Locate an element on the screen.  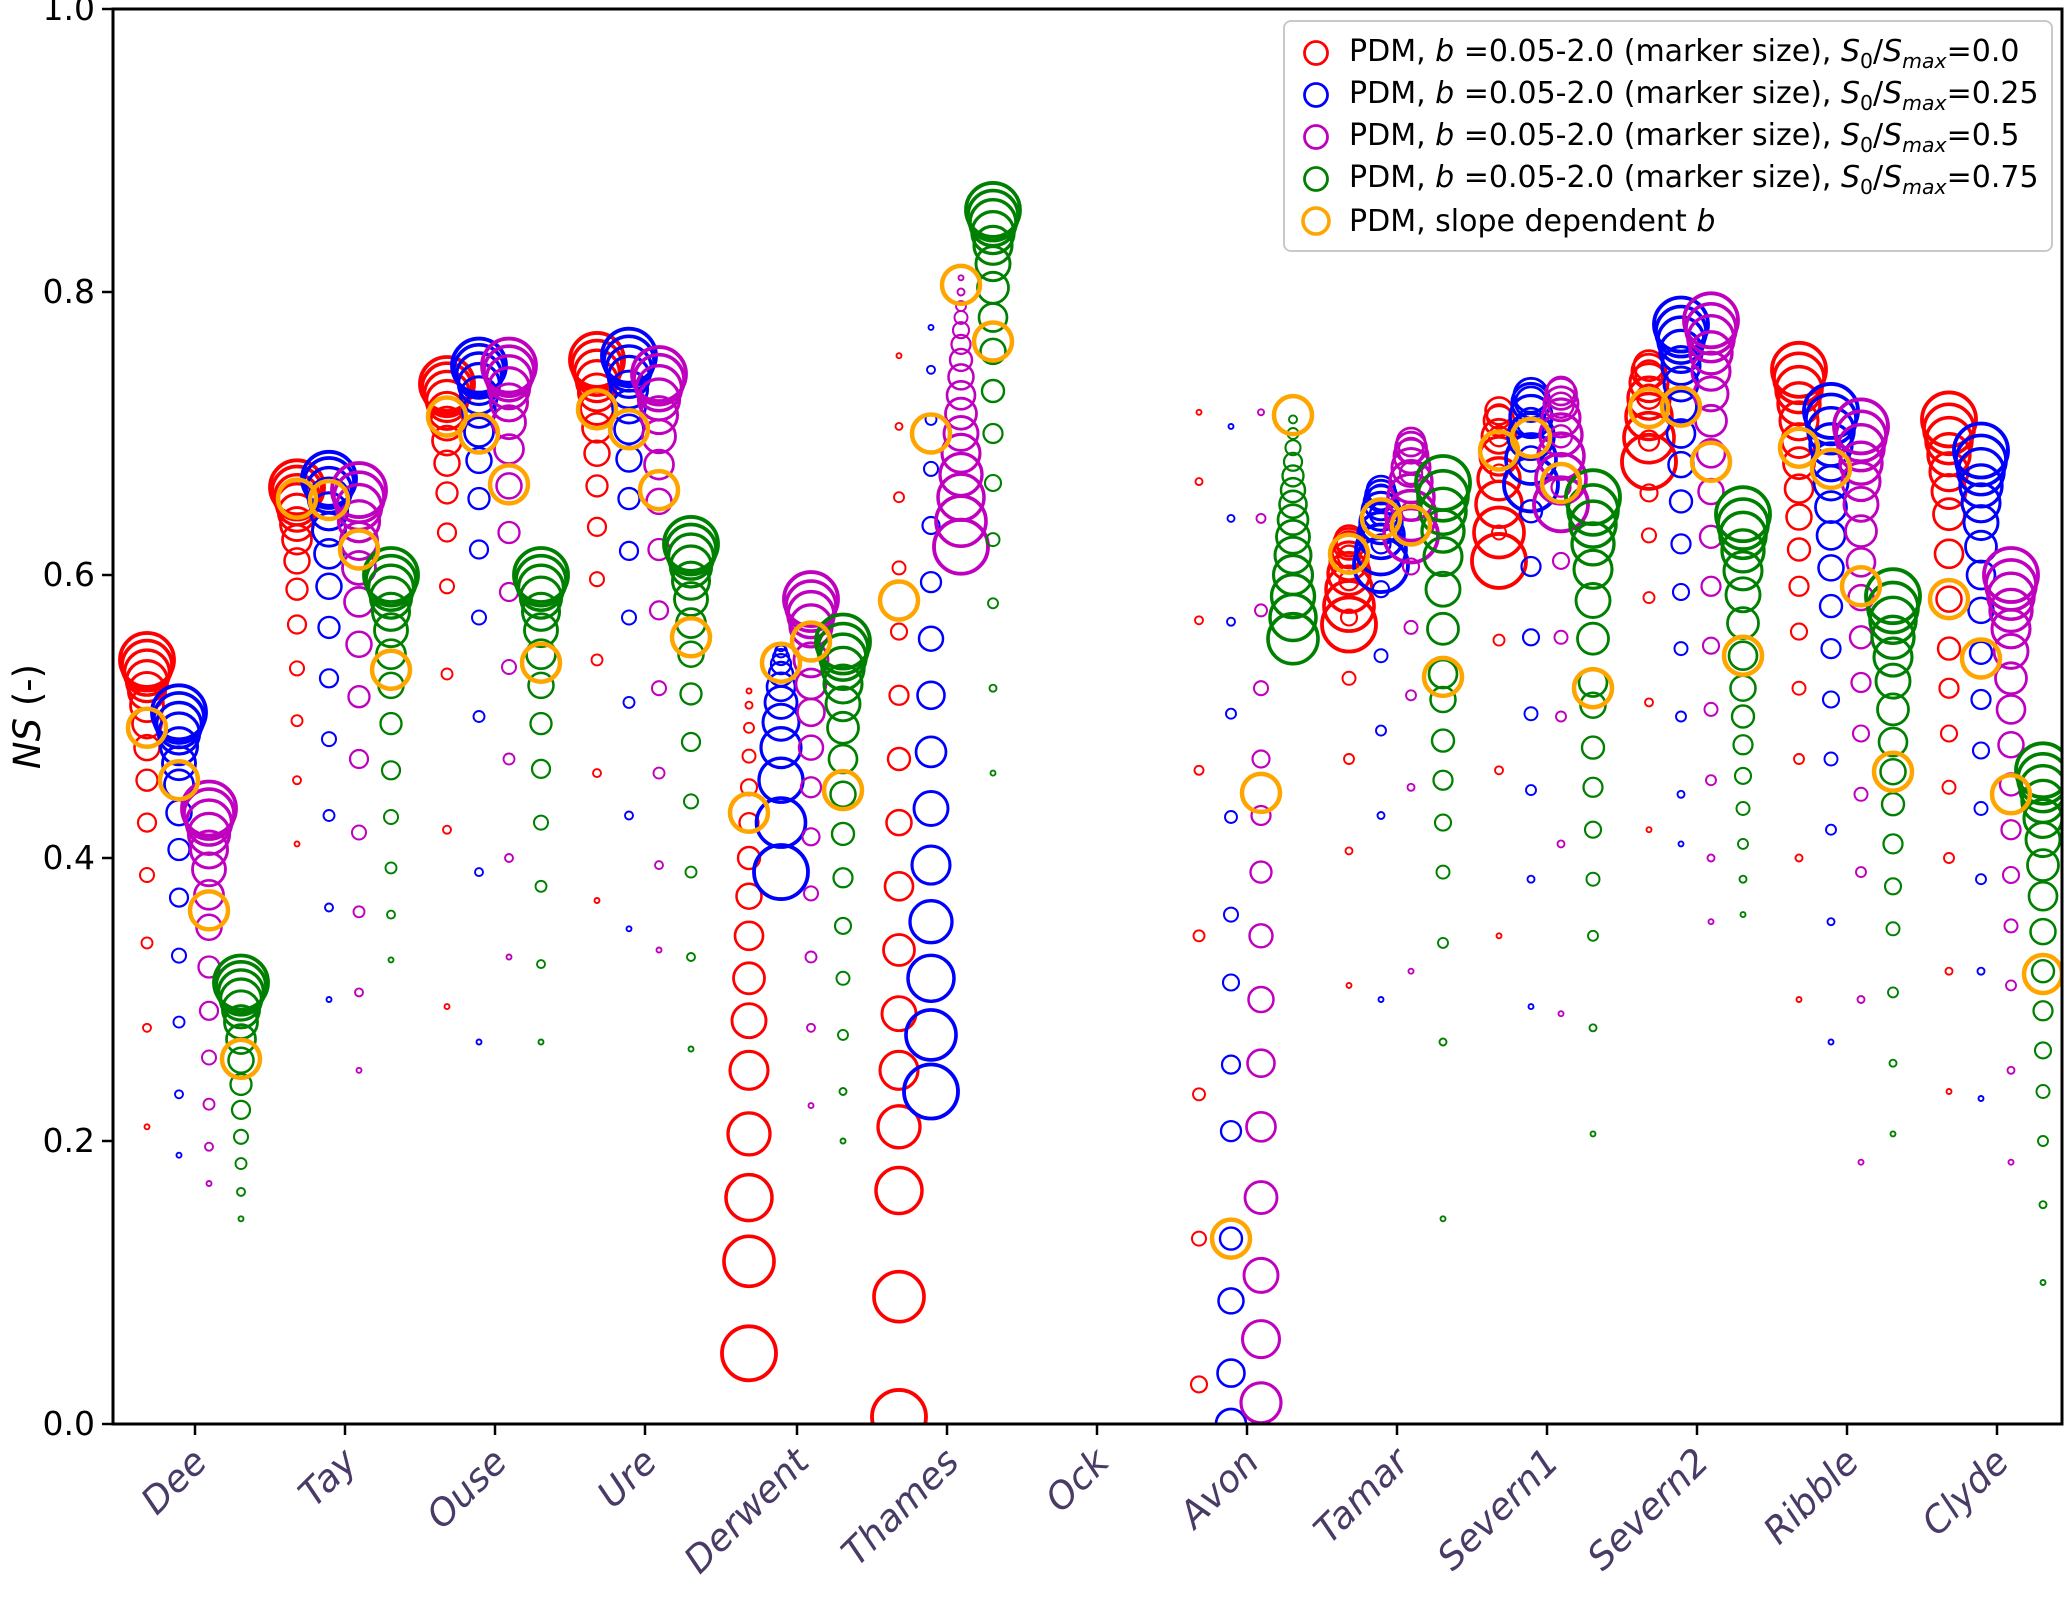
data-point-clyde-s0 is located at coordinates (1949, 688).